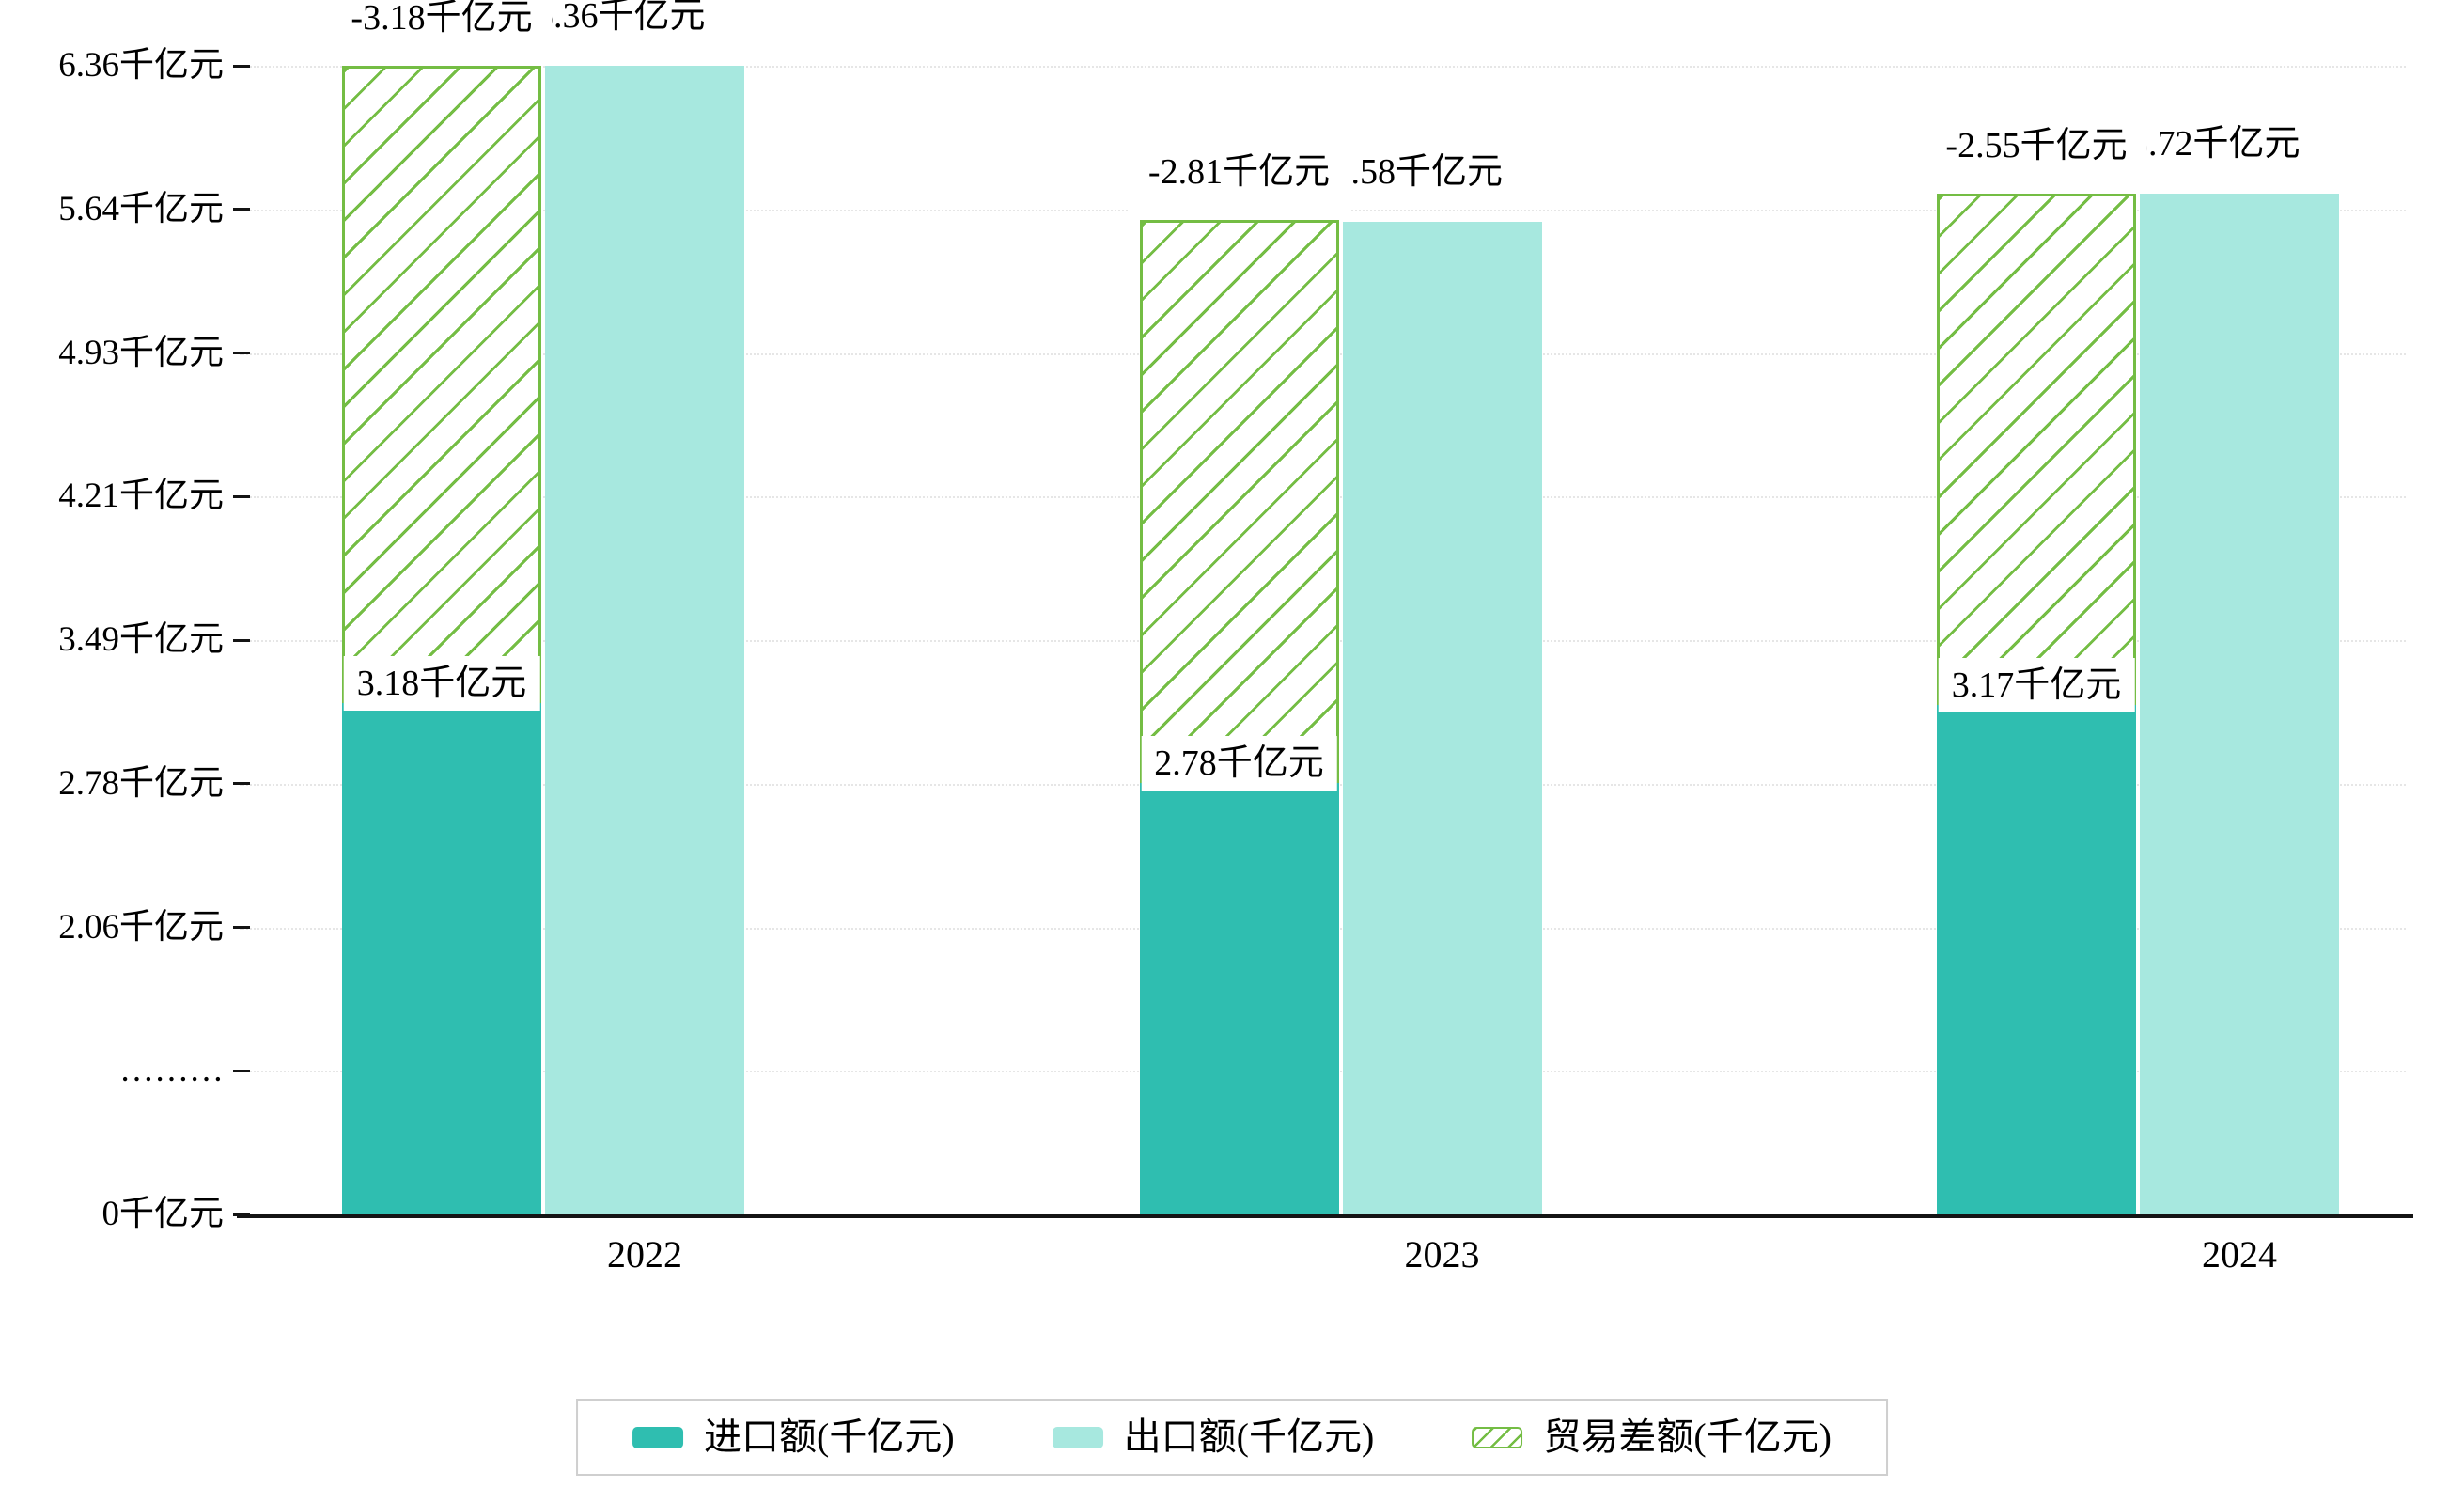 This screenshot has width=2464, height=1503. I want to click on legend-item-trade-balance: 贸易差额(千亿元), so click(1652, 1437).